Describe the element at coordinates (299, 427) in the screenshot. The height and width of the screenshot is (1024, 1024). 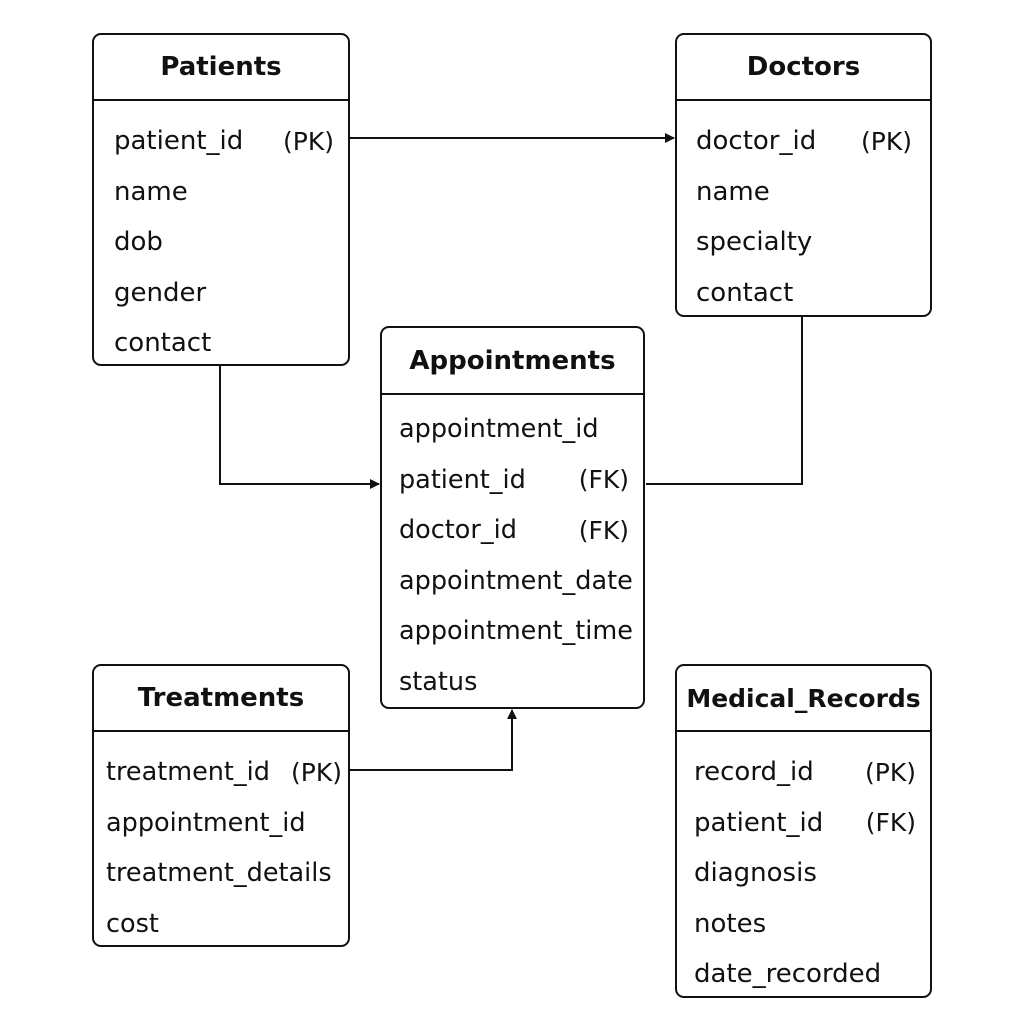
I see `connector-patients-to-appointments` at that location.